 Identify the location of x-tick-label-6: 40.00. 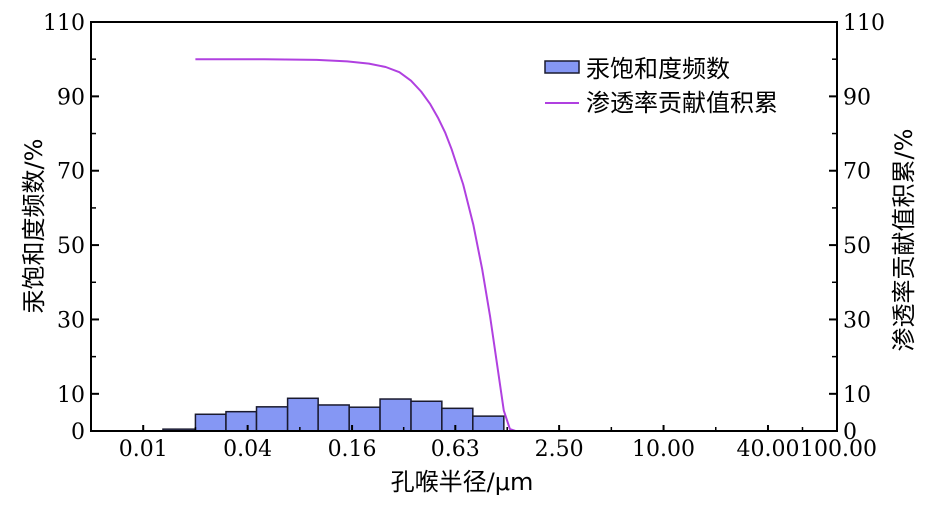
(767, 449).